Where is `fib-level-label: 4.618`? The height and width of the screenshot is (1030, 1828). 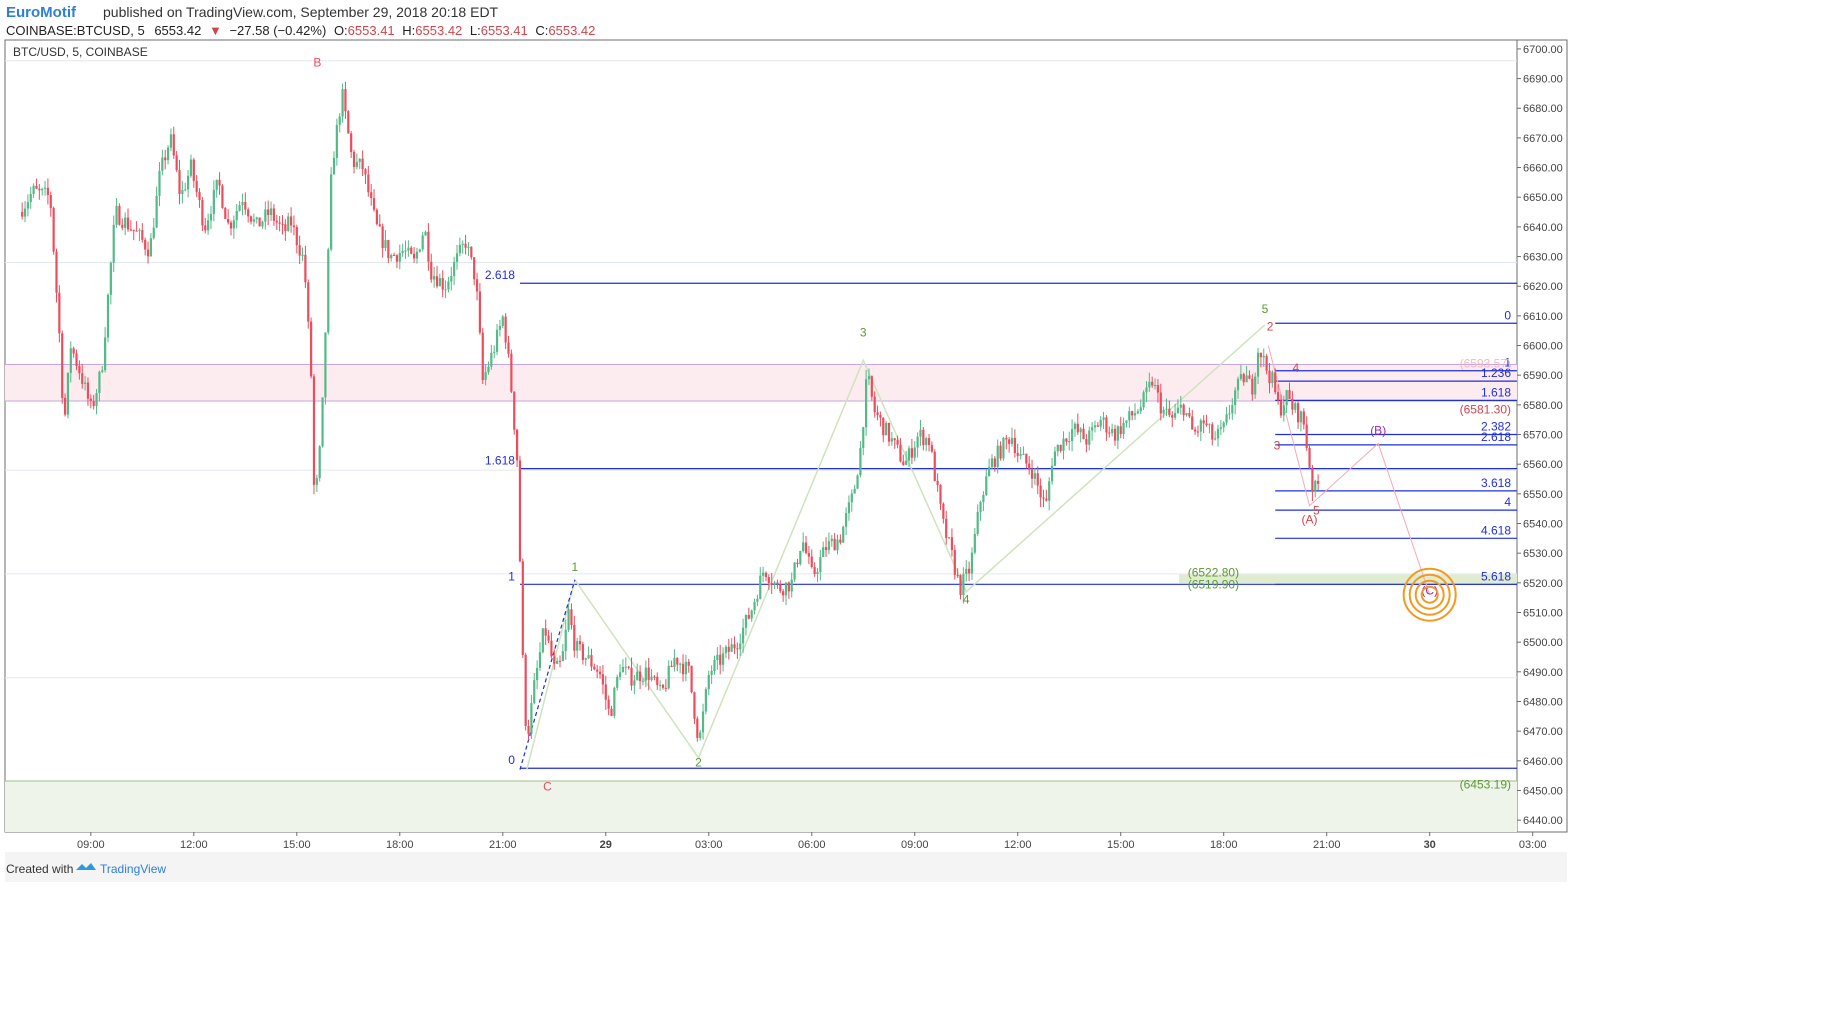
fib-level-label: 4.618 is located at coordinates (1496, 530).